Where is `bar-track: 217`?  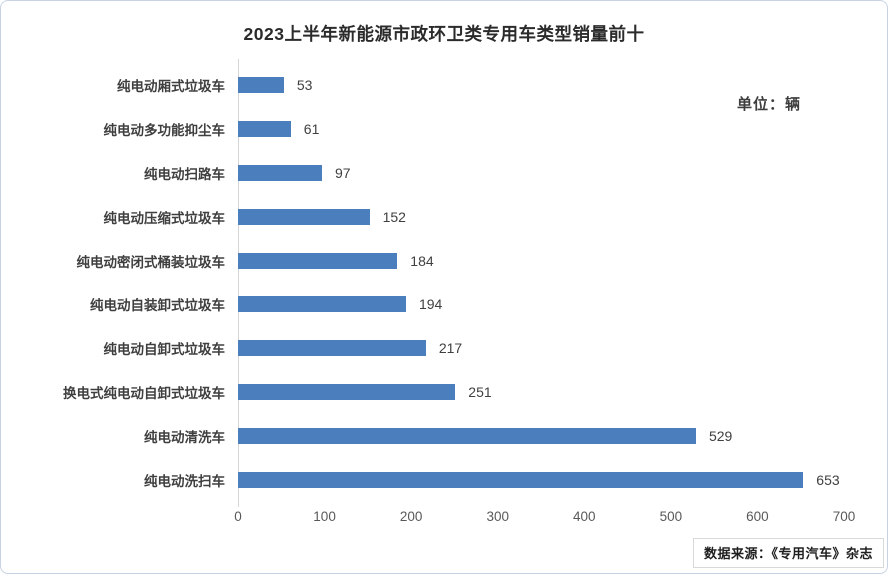 bar-track: 217 is located at coordinates (541, 348).